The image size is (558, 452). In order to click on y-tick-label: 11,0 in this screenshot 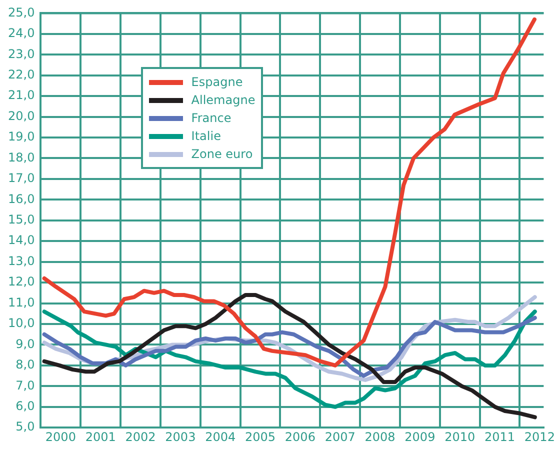, I will do `click(21, 302)`.